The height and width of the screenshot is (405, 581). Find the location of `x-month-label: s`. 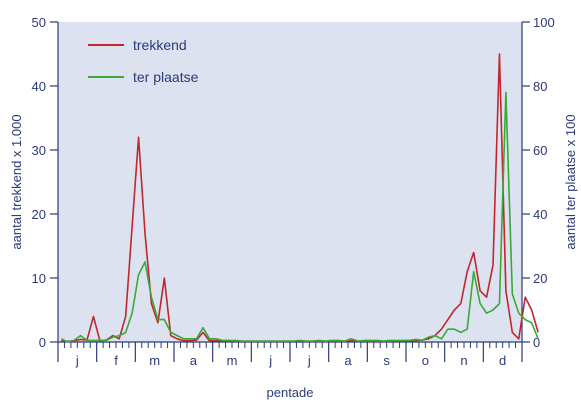

x-month-label: s is located at coordinates (386, 360).